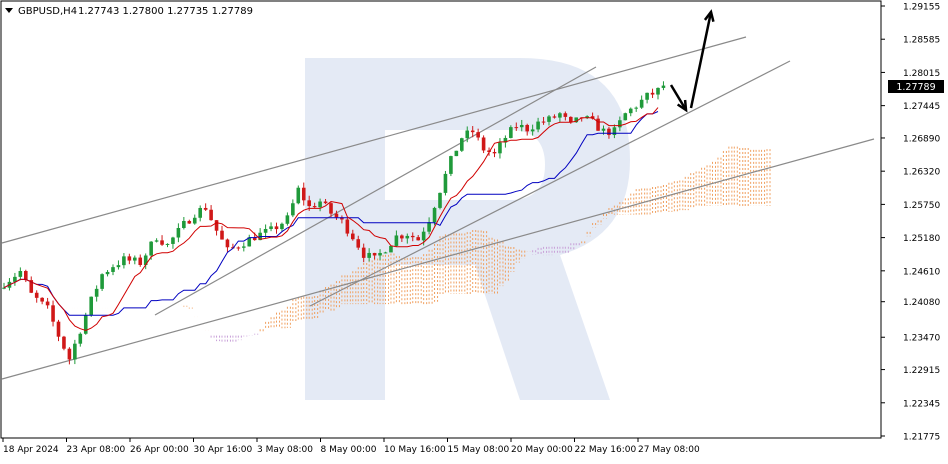 This screenshot has height=464, width=948. What do you see at coordinates (47, 11) in the screenshot?
I see `symbol-timeframe: GBPUSD,H4` at bounding box center [47, 11].